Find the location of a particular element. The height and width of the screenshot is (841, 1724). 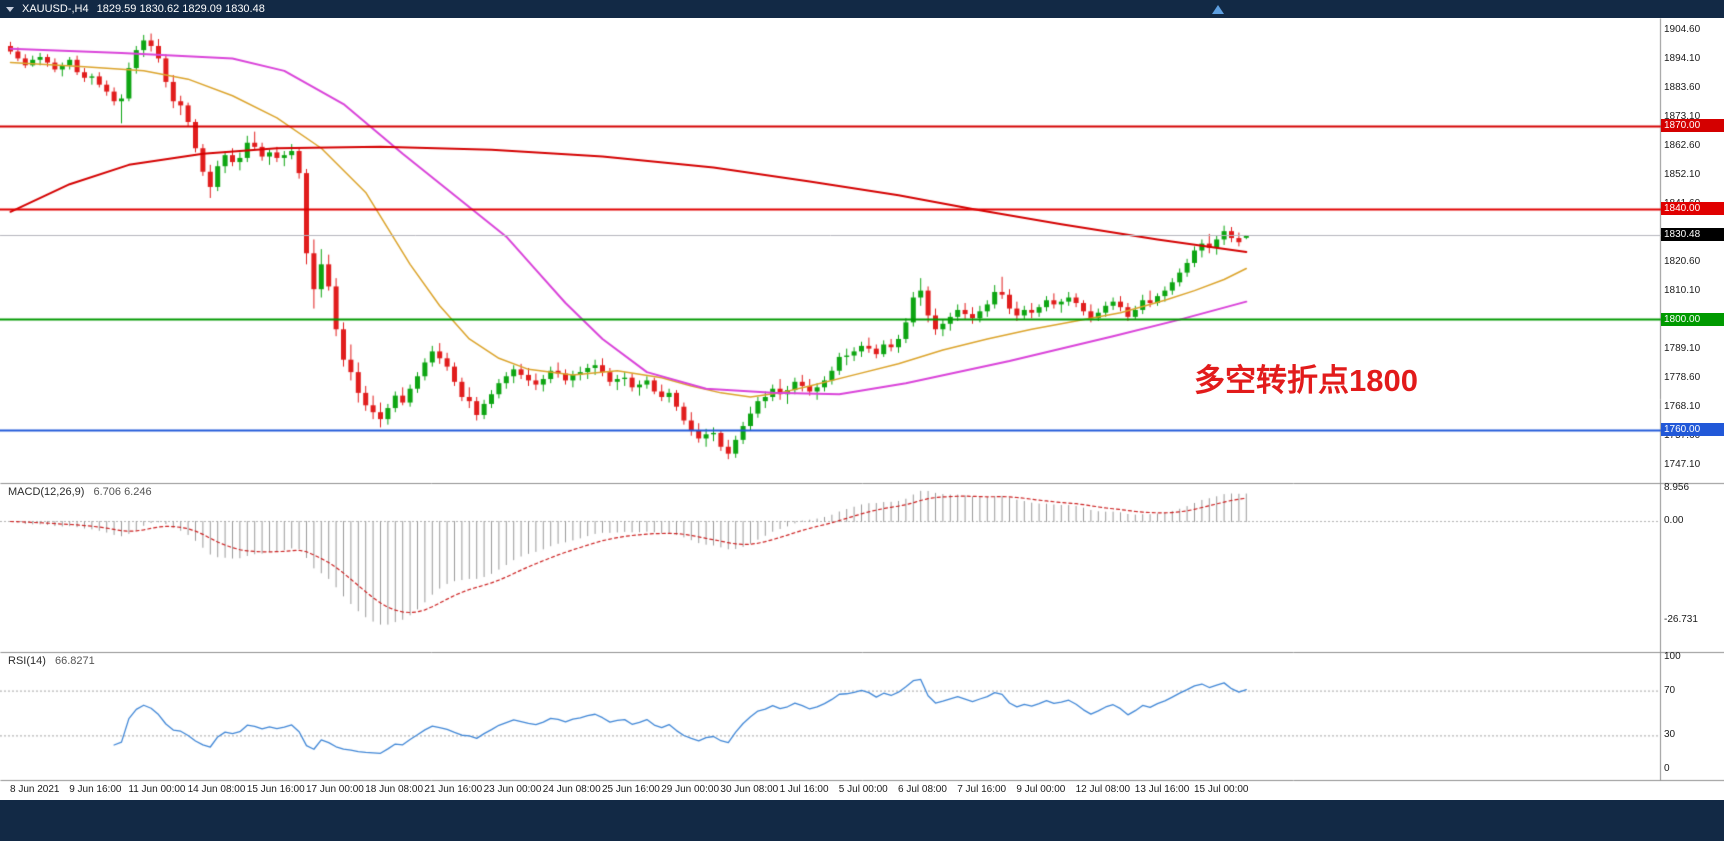

macd-pane-header: MACD(12,26,9) 6.706 6.246 is located at coordinates (80, 492).